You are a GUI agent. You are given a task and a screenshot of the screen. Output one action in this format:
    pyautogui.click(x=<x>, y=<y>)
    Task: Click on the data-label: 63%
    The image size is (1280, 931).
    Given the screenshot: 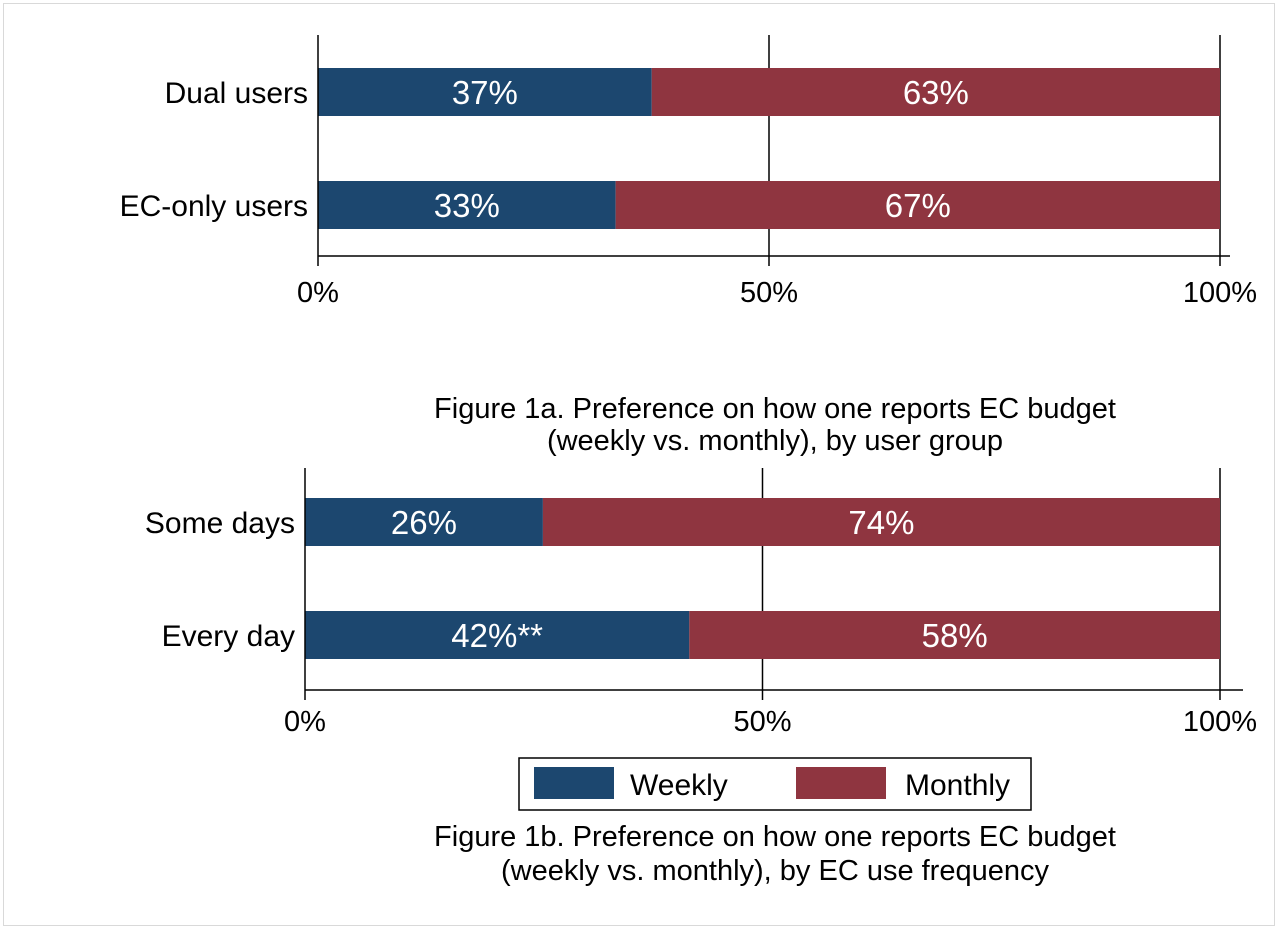 What is the action you would take?
    pyautogui.click(x=936, y=92)
    